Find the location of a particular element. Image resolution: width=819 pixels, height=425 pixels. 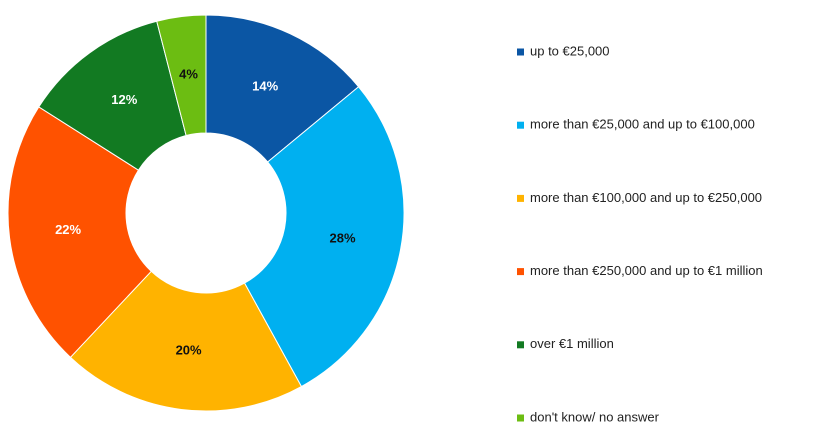

legend-label: don't know/ no answer is located at coordinates (595, 416).